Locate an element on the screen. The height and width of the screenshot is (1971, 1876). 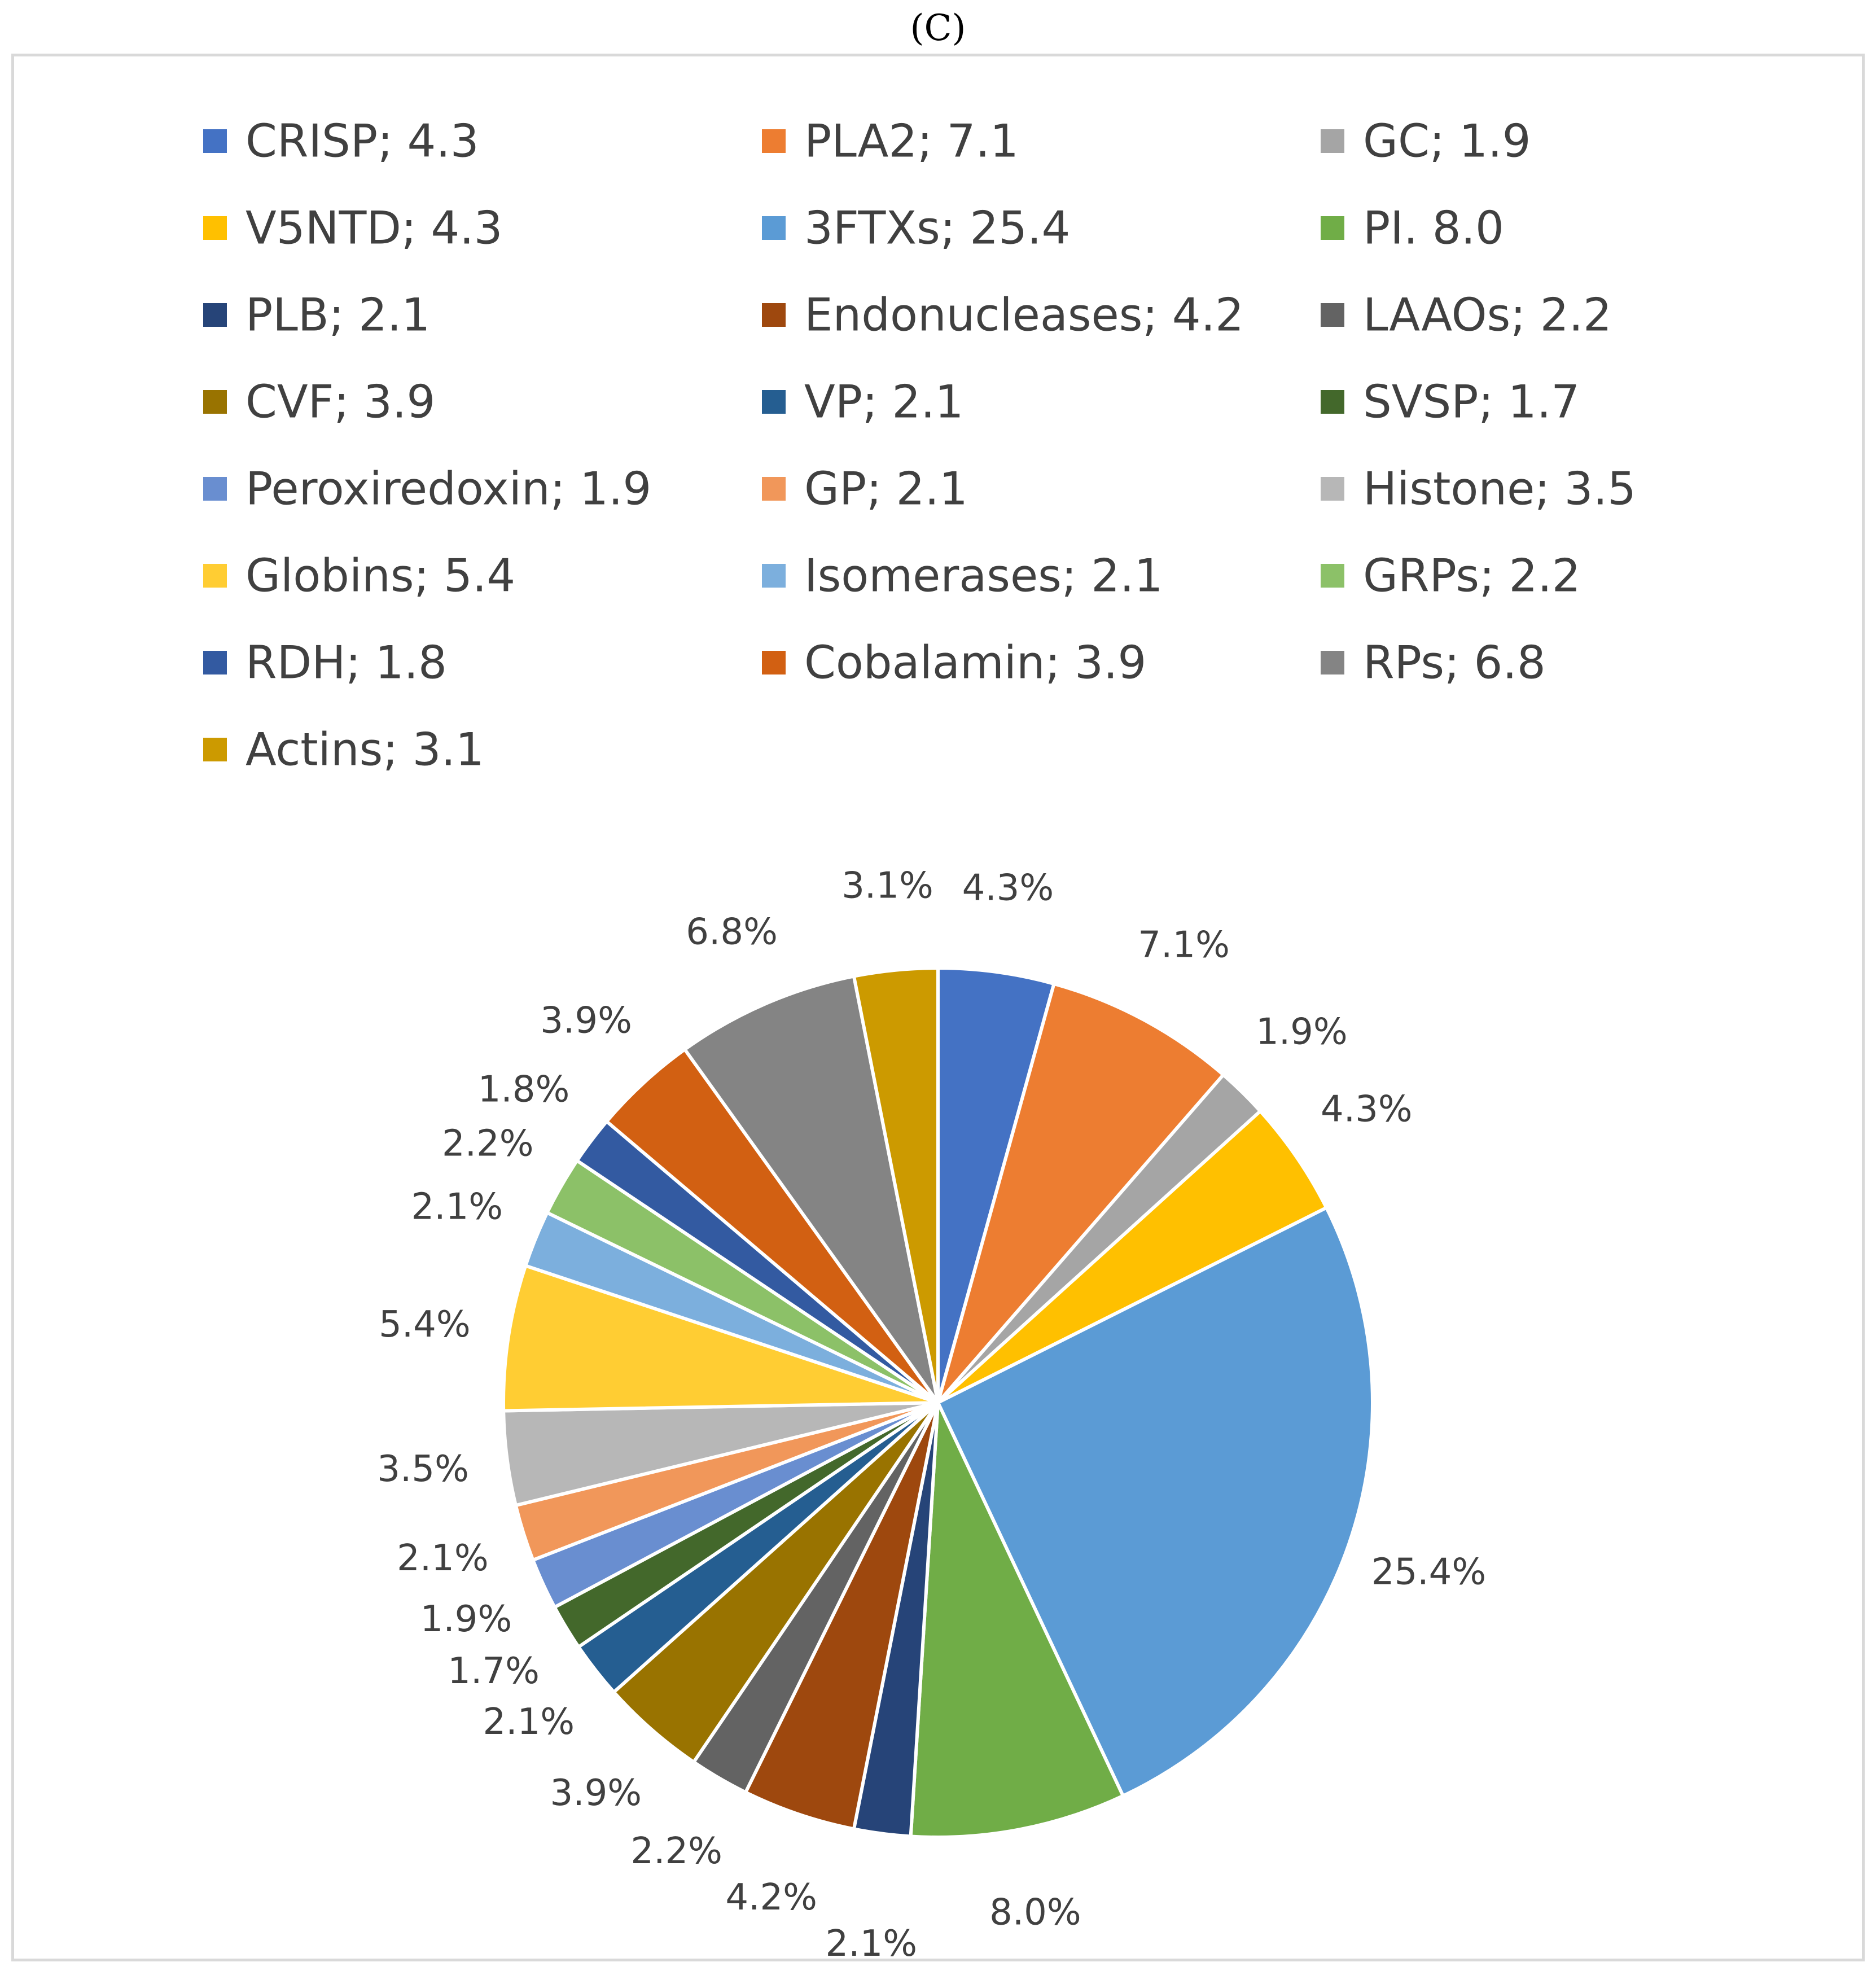
panel-label: (C) is located at coordinates (938, 28).